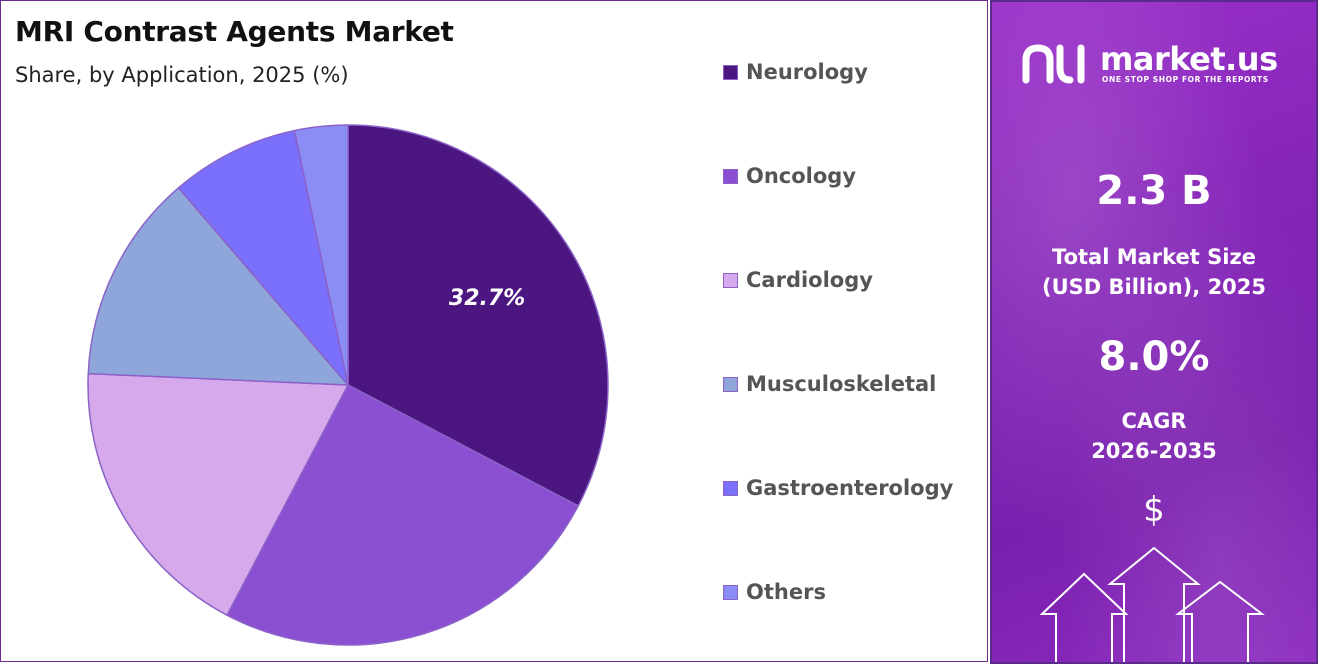  I want to click on legend-item-cardiology: Cardiology, so click(853, 280).